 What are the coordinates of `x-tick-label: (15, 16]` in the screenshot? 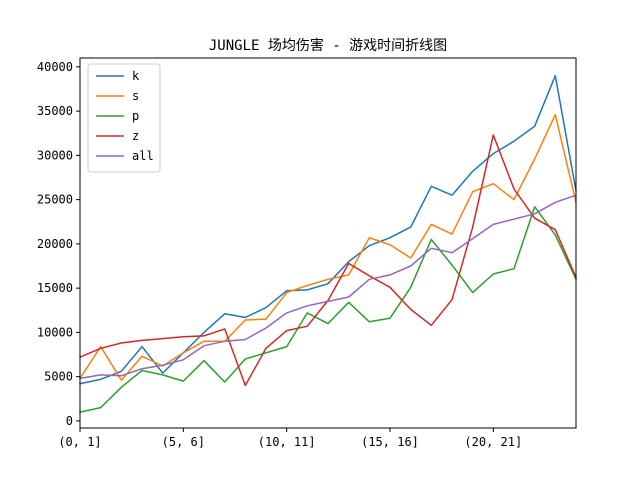 It's located at (390, 442).